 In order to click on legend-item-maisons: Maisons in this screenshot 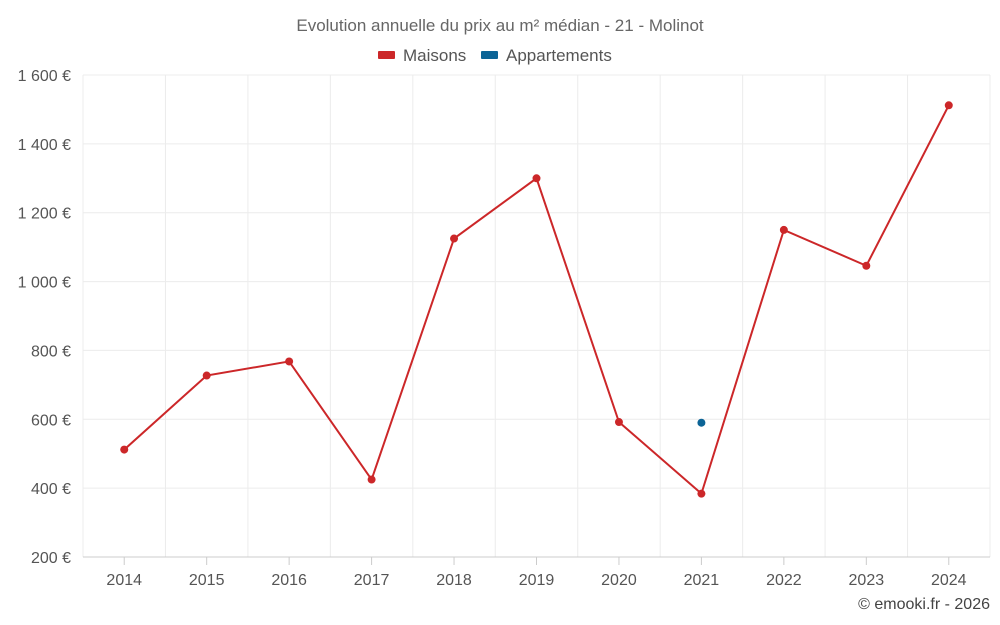, I will do `click(422, 55)`.